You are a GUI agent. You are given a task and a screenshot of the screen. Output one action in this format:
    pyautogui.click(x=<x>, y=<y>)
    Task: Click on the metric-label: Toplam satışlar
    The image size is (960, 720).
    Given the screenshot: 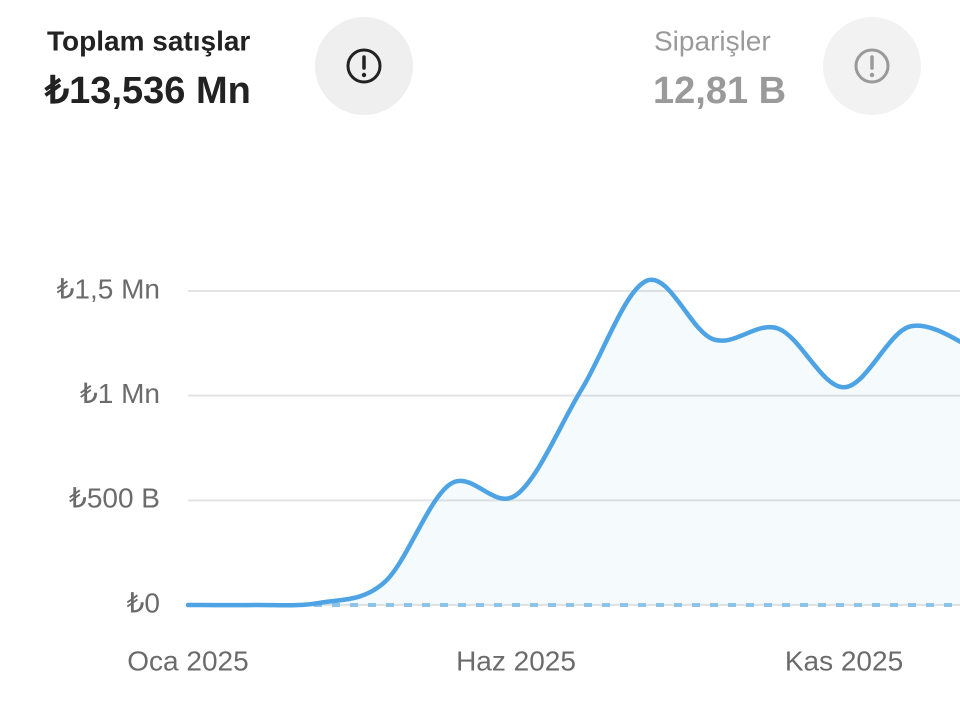 What is the action you would take?
    pyautogui.click(x=148, y=40)
    